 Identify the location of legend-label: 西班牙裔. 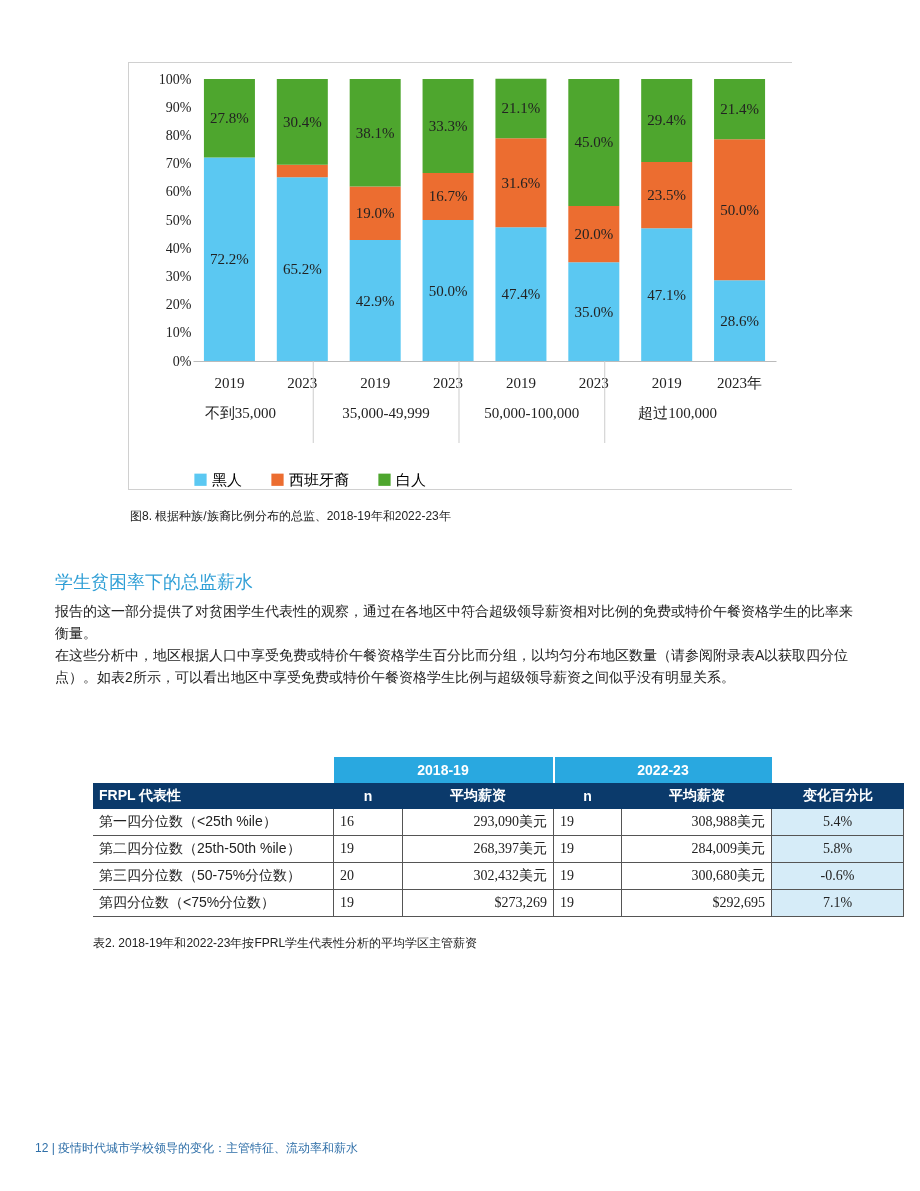
(319, 479).